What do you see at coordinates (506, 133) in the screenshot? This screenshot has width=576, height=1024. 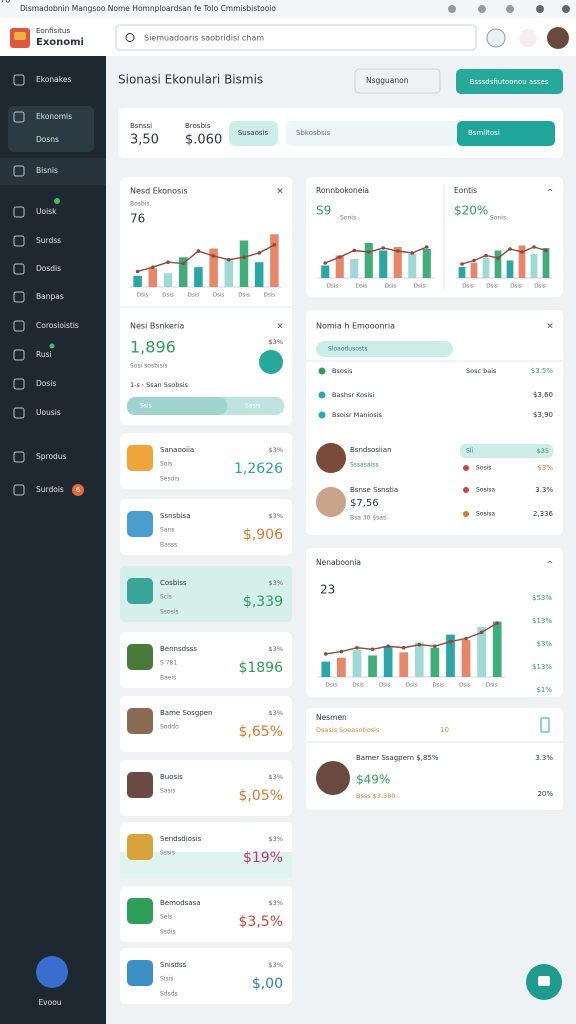 I see `filter-select` at bounding box center [506, 133].